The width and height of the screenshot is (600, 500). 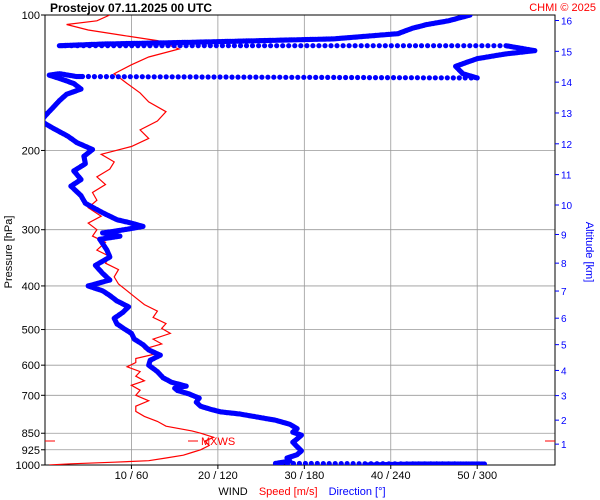 What do you see at coordinates (564, 346) in the screenshot?
I see `altitude-tick-label: 5` at bounding box center [564, 346].